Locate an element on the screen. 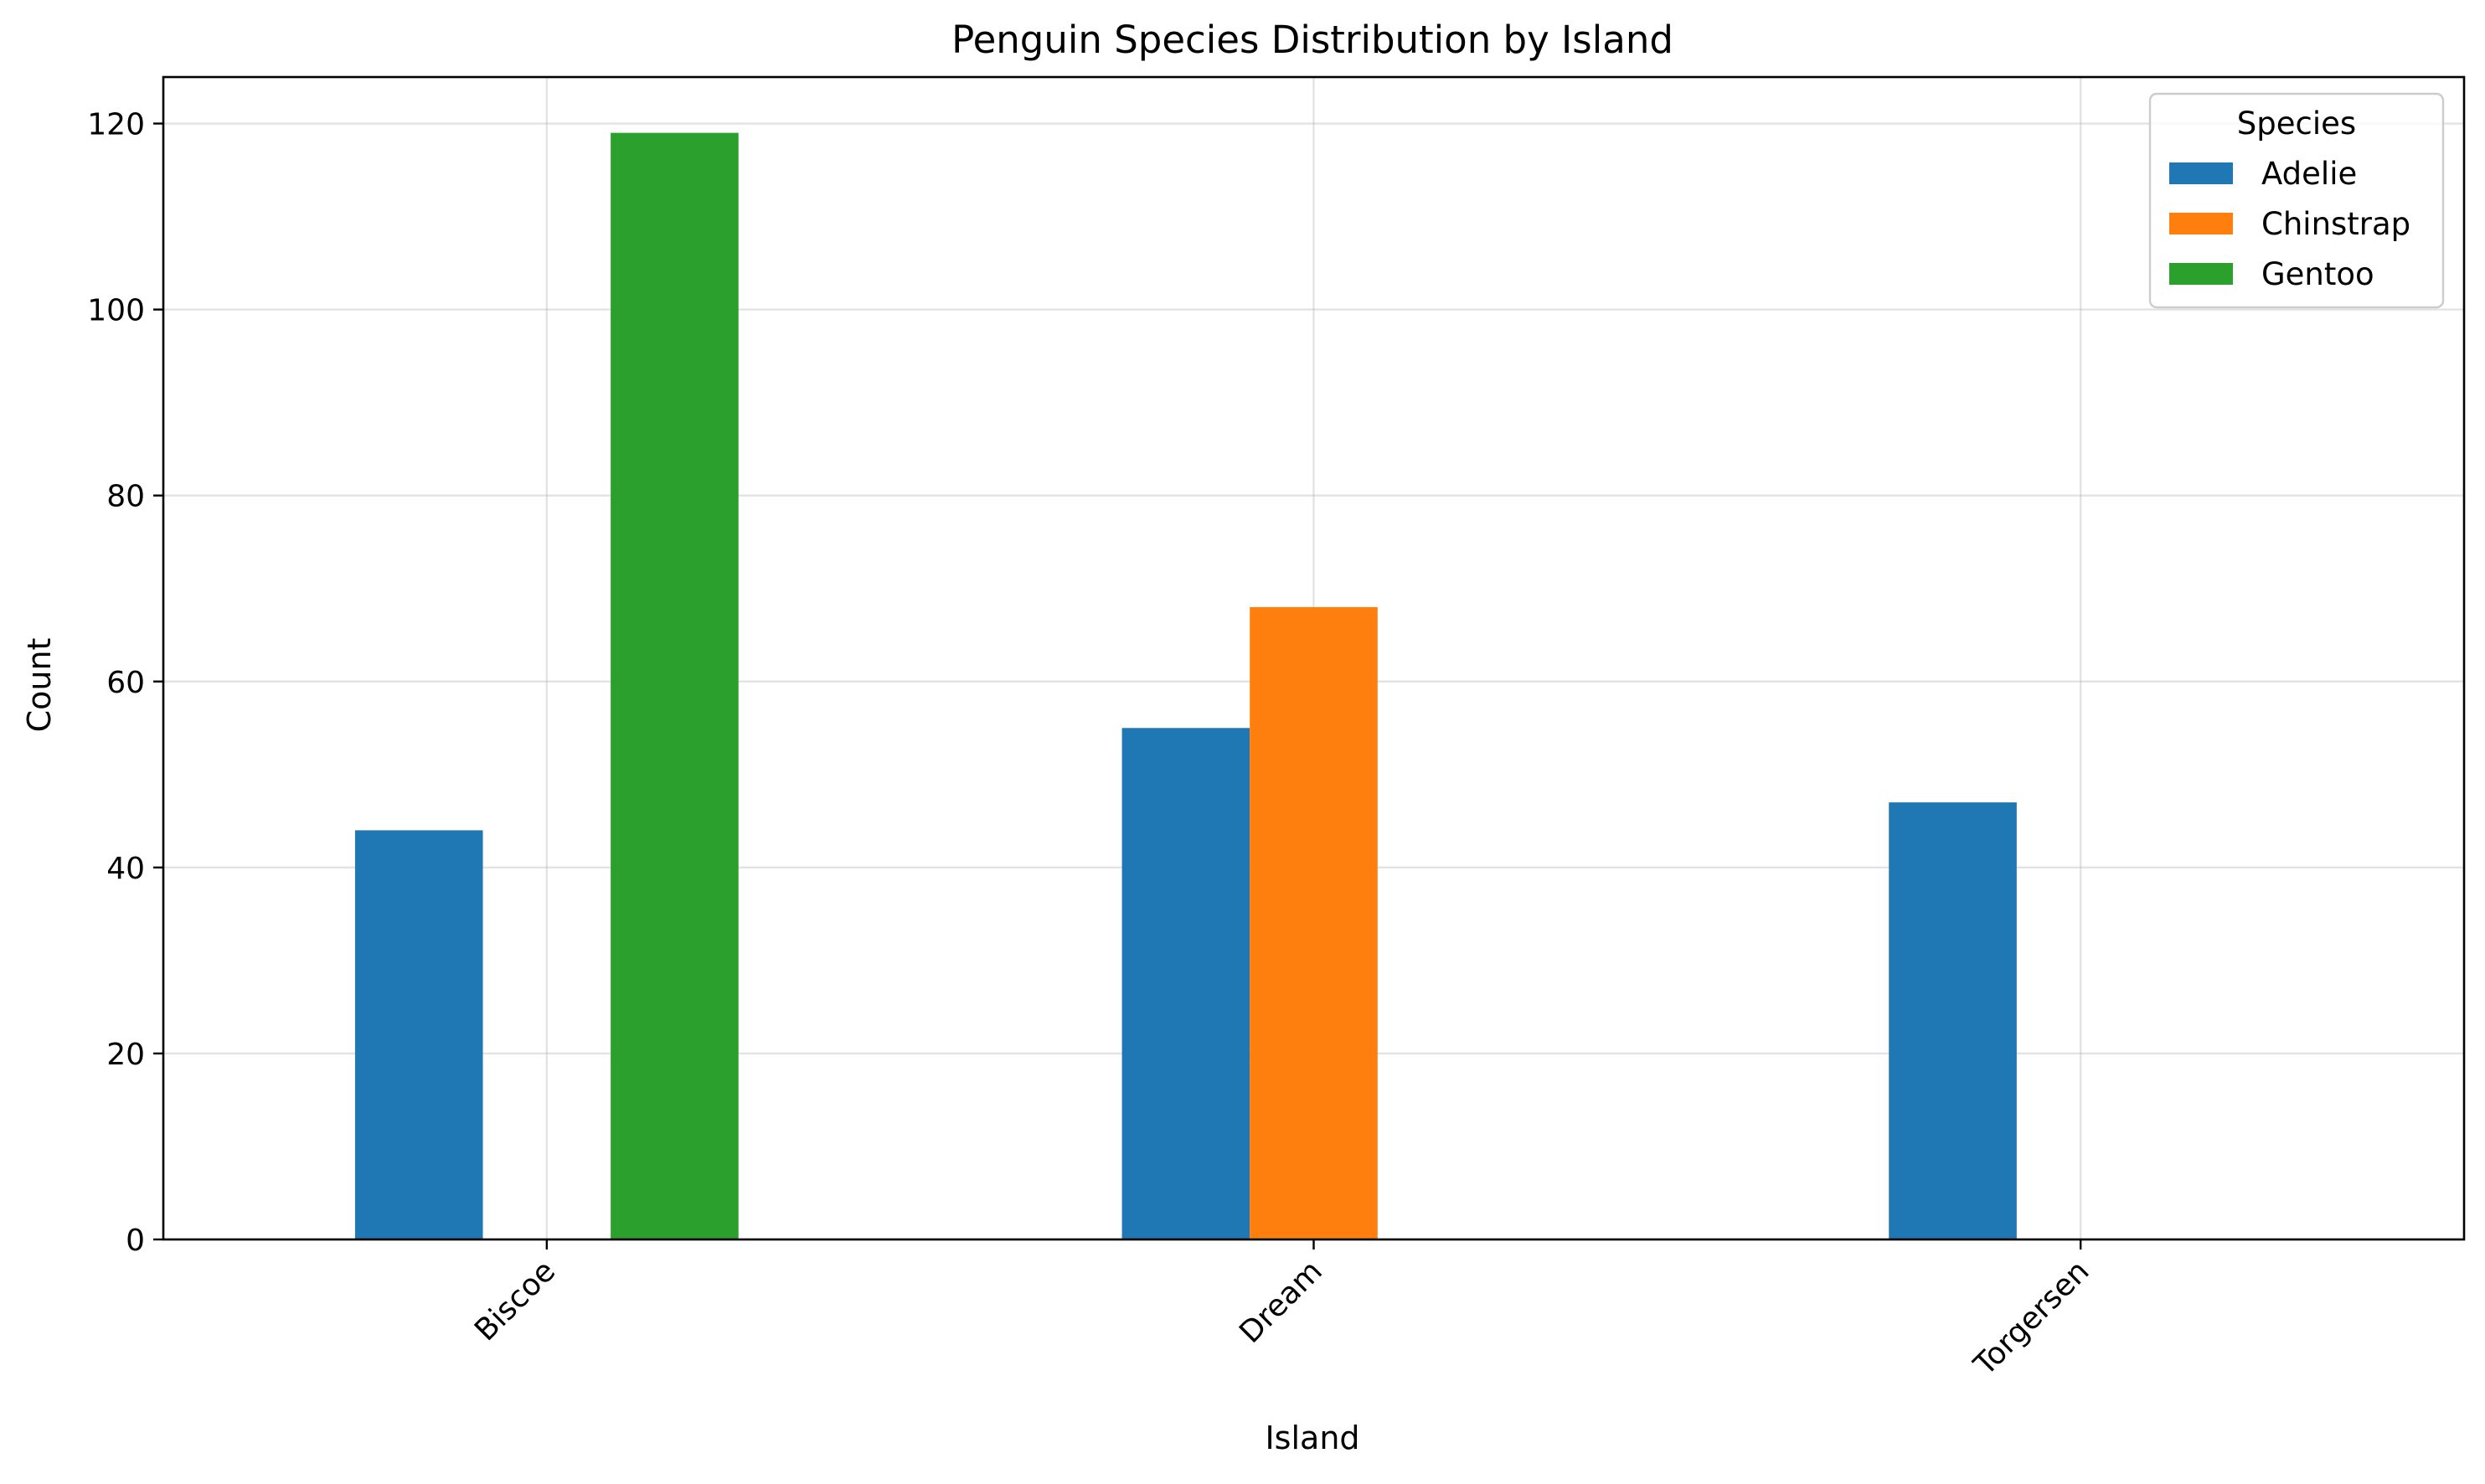  bar-adelie-torgersen is located at coordinates (1953, 1020).